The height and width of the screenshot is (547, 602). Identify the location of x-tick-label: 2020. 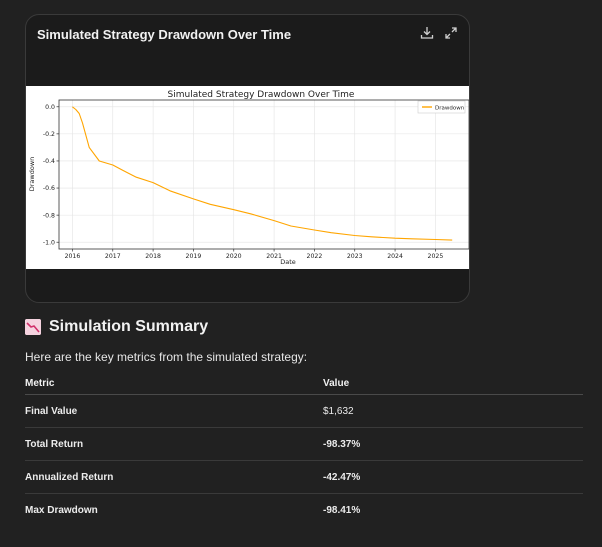
(234, 256).